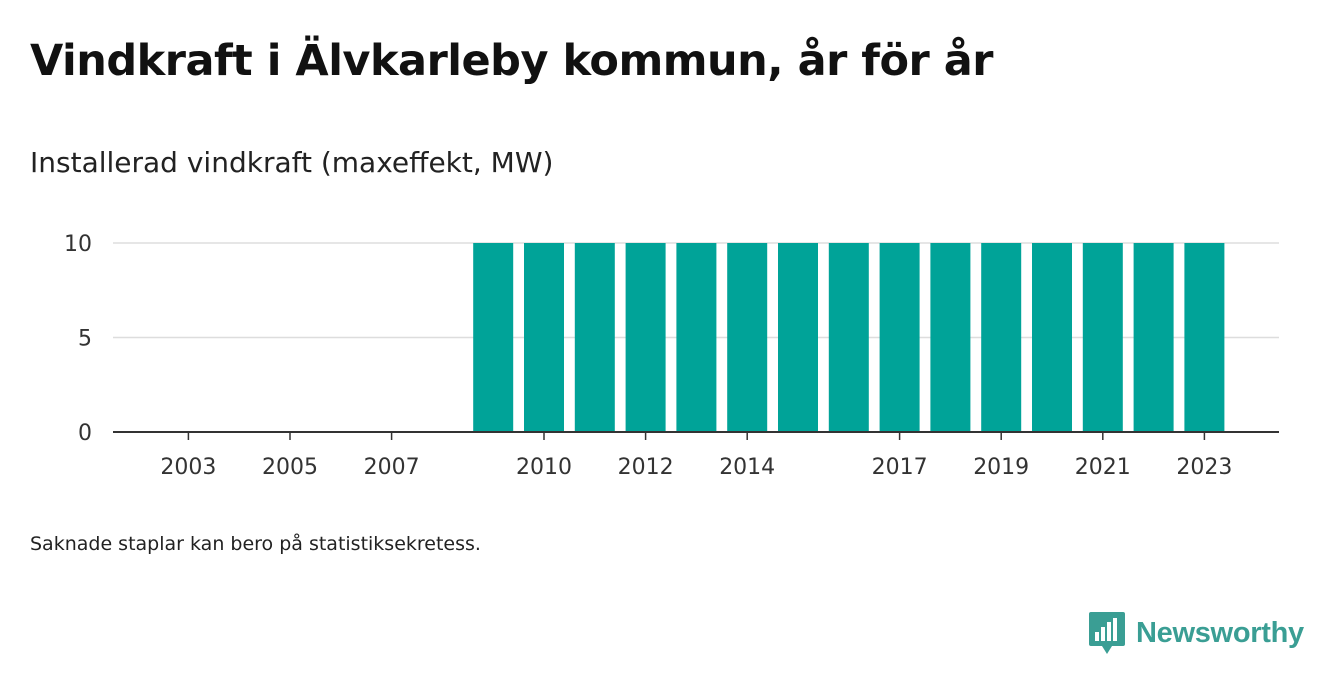  Describe the element at coordinates (392, 467) in the screenshot. I see `x-tick-label: 2007` at that location.